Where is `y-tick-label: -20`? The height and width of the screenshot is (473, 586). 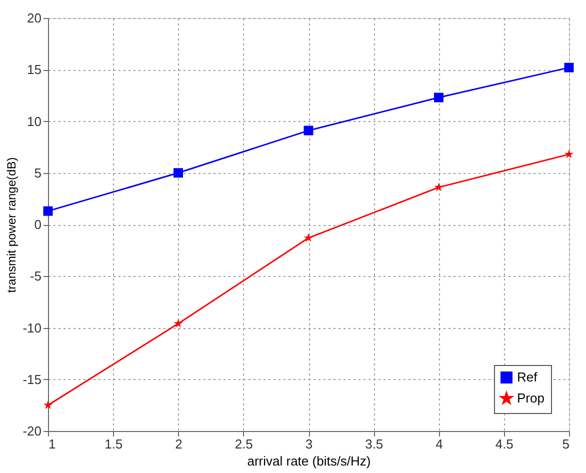 y-tick-label: -20 is located at coordinates (32, 431).